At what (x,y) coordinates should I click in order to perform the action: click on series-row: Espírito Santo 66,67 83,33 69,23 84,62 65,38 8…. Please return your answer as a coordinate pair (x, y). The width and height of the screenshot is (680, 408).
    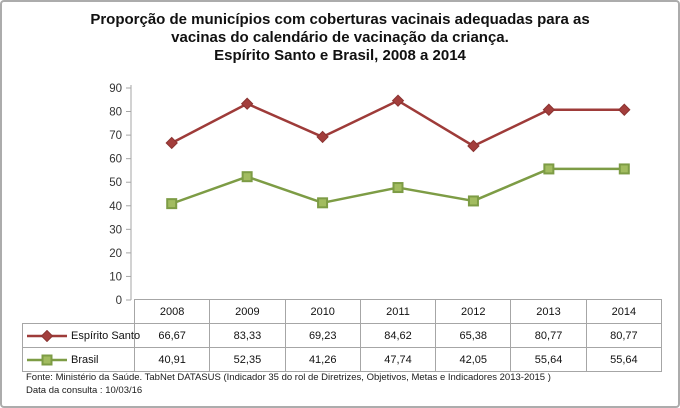
    Looking at the image, I should click on (342, 335).